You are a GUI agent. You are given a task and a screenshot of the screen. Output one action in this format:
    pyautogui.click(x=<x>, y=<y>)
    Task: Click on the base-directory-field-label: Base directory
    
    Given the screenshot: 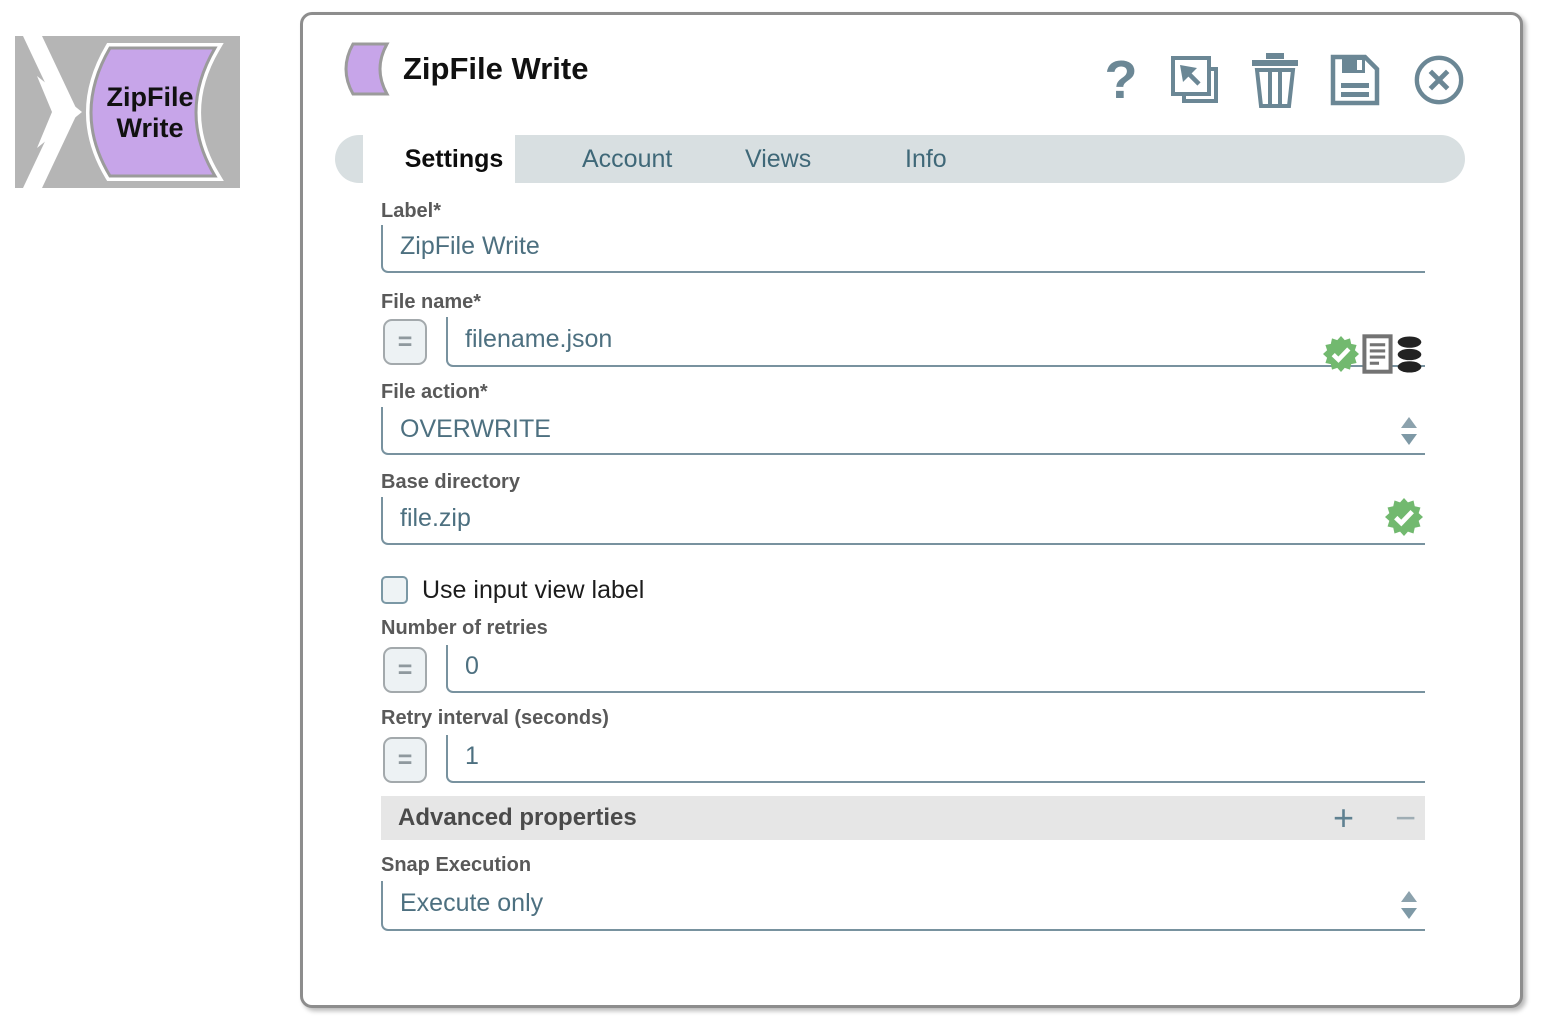 What is the action you would take?
    pyautogui.click(x=450, y=482)
    